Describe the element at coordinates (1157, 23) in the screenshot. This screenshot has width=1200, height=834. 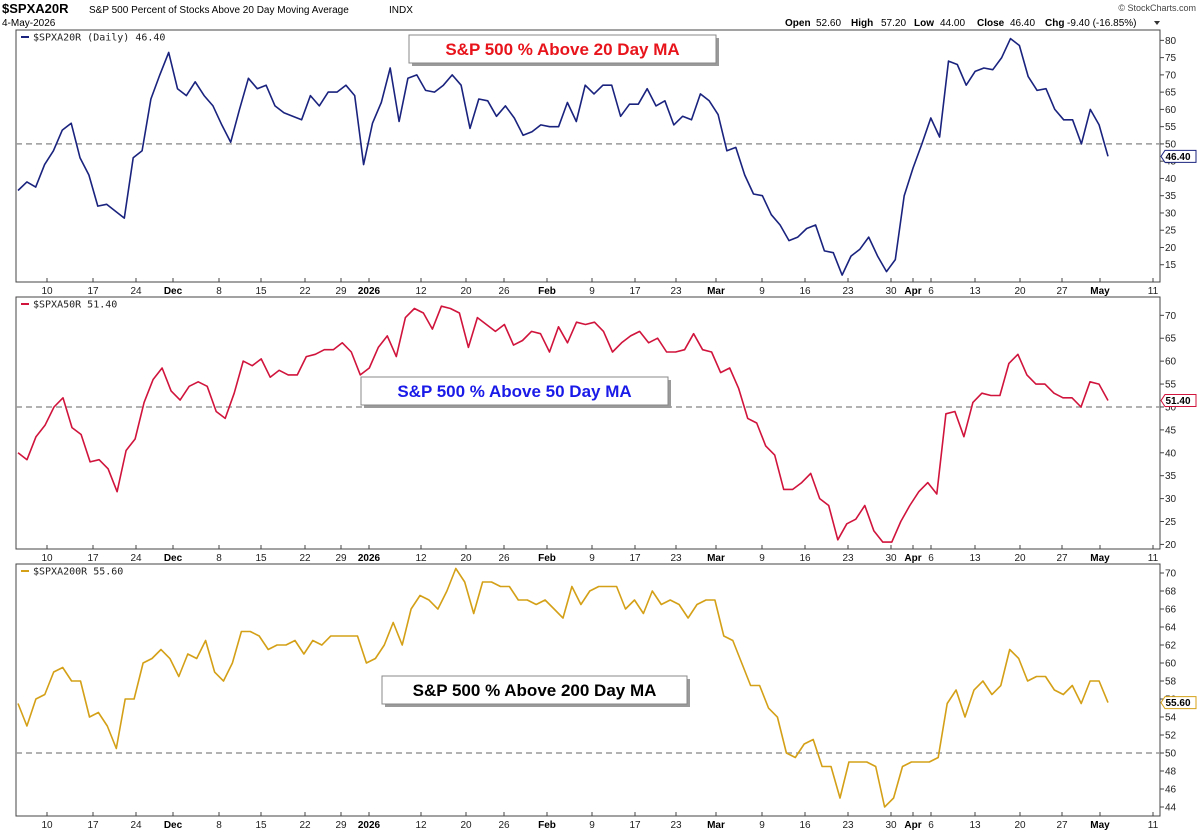
I see `chevron-down-icon` at that location.